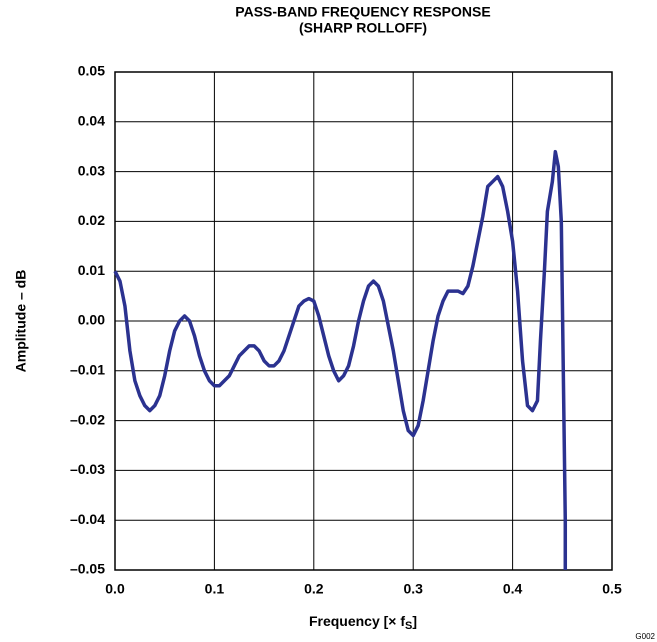 This screenshot has width=657, height=642. I want to click on x-tick-label: 0.5, so click(612, 589).